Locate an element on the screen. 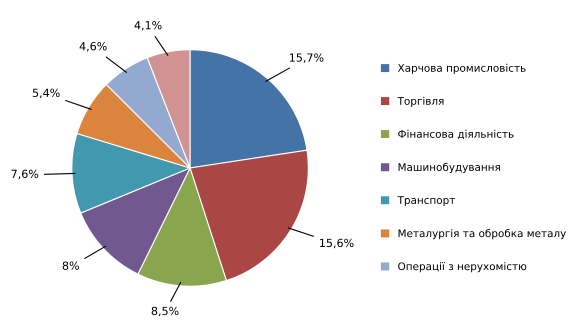 The image size is (576, 336). data-label: 7,6% is located at coordinates (25, 175).